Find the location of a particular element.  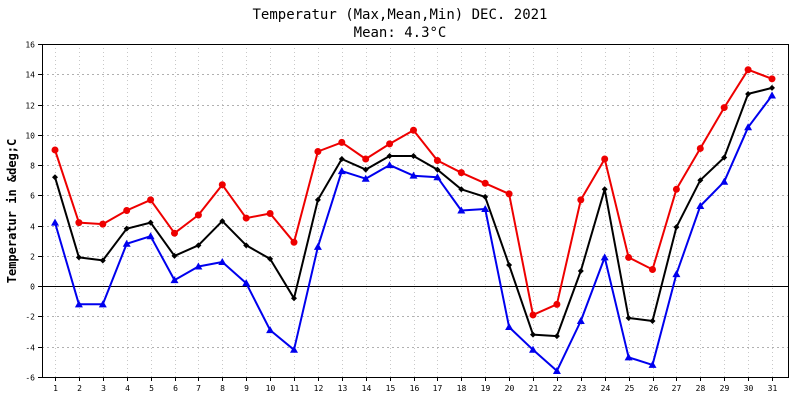

x-tick-label: 8 is located at coordinates (222, 388).